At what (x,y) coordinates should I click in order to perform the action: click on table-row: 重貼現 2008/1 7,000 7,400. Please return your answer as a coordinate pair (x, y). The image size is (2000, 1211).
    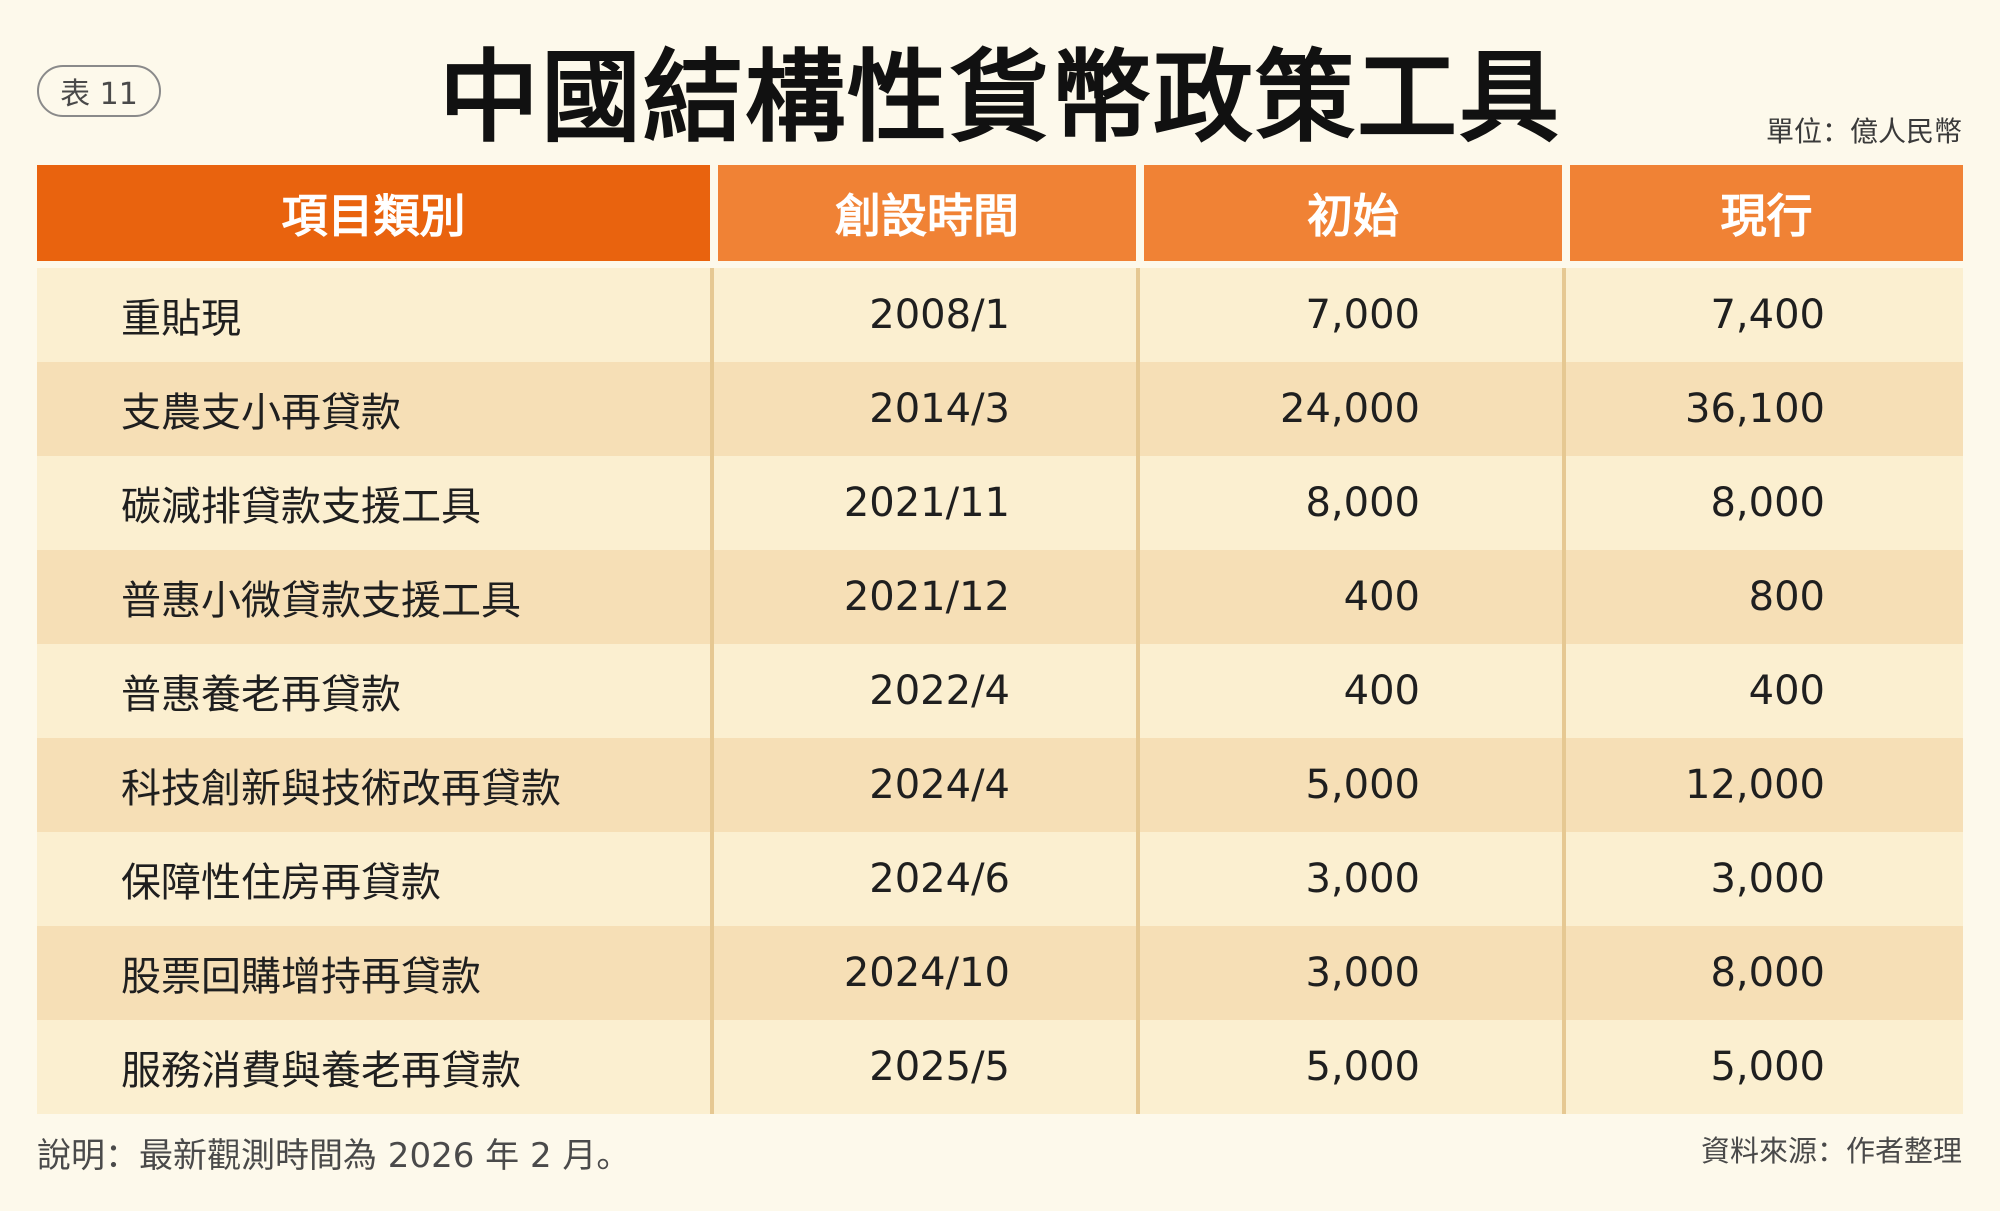
    Looking at the image, I should click on (1000, 315).